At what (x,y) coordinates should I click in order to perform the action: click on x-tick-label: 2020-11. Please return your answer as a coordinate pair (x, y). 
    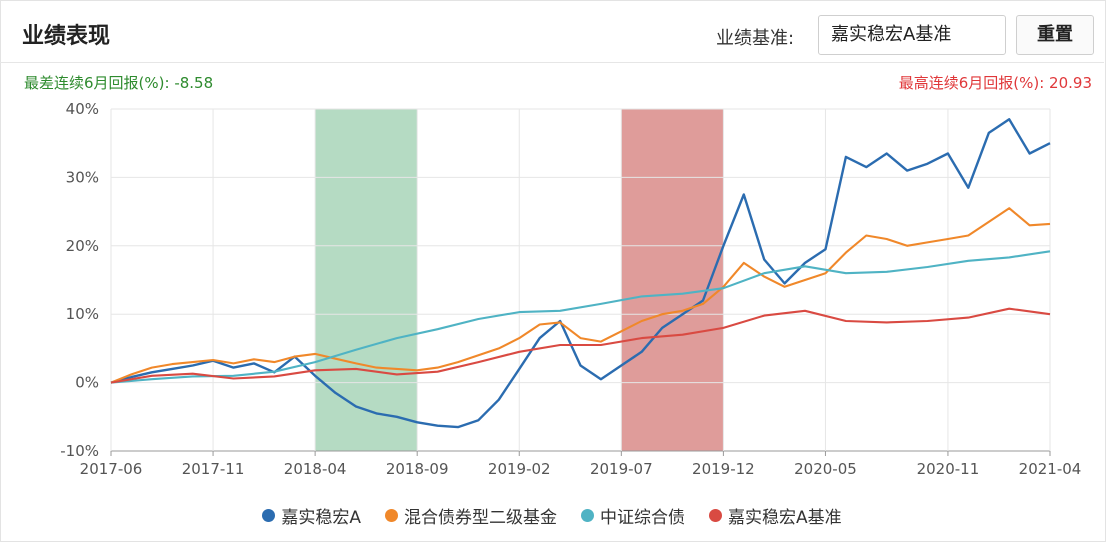
    Looking at the image, I should click on (948, 469).